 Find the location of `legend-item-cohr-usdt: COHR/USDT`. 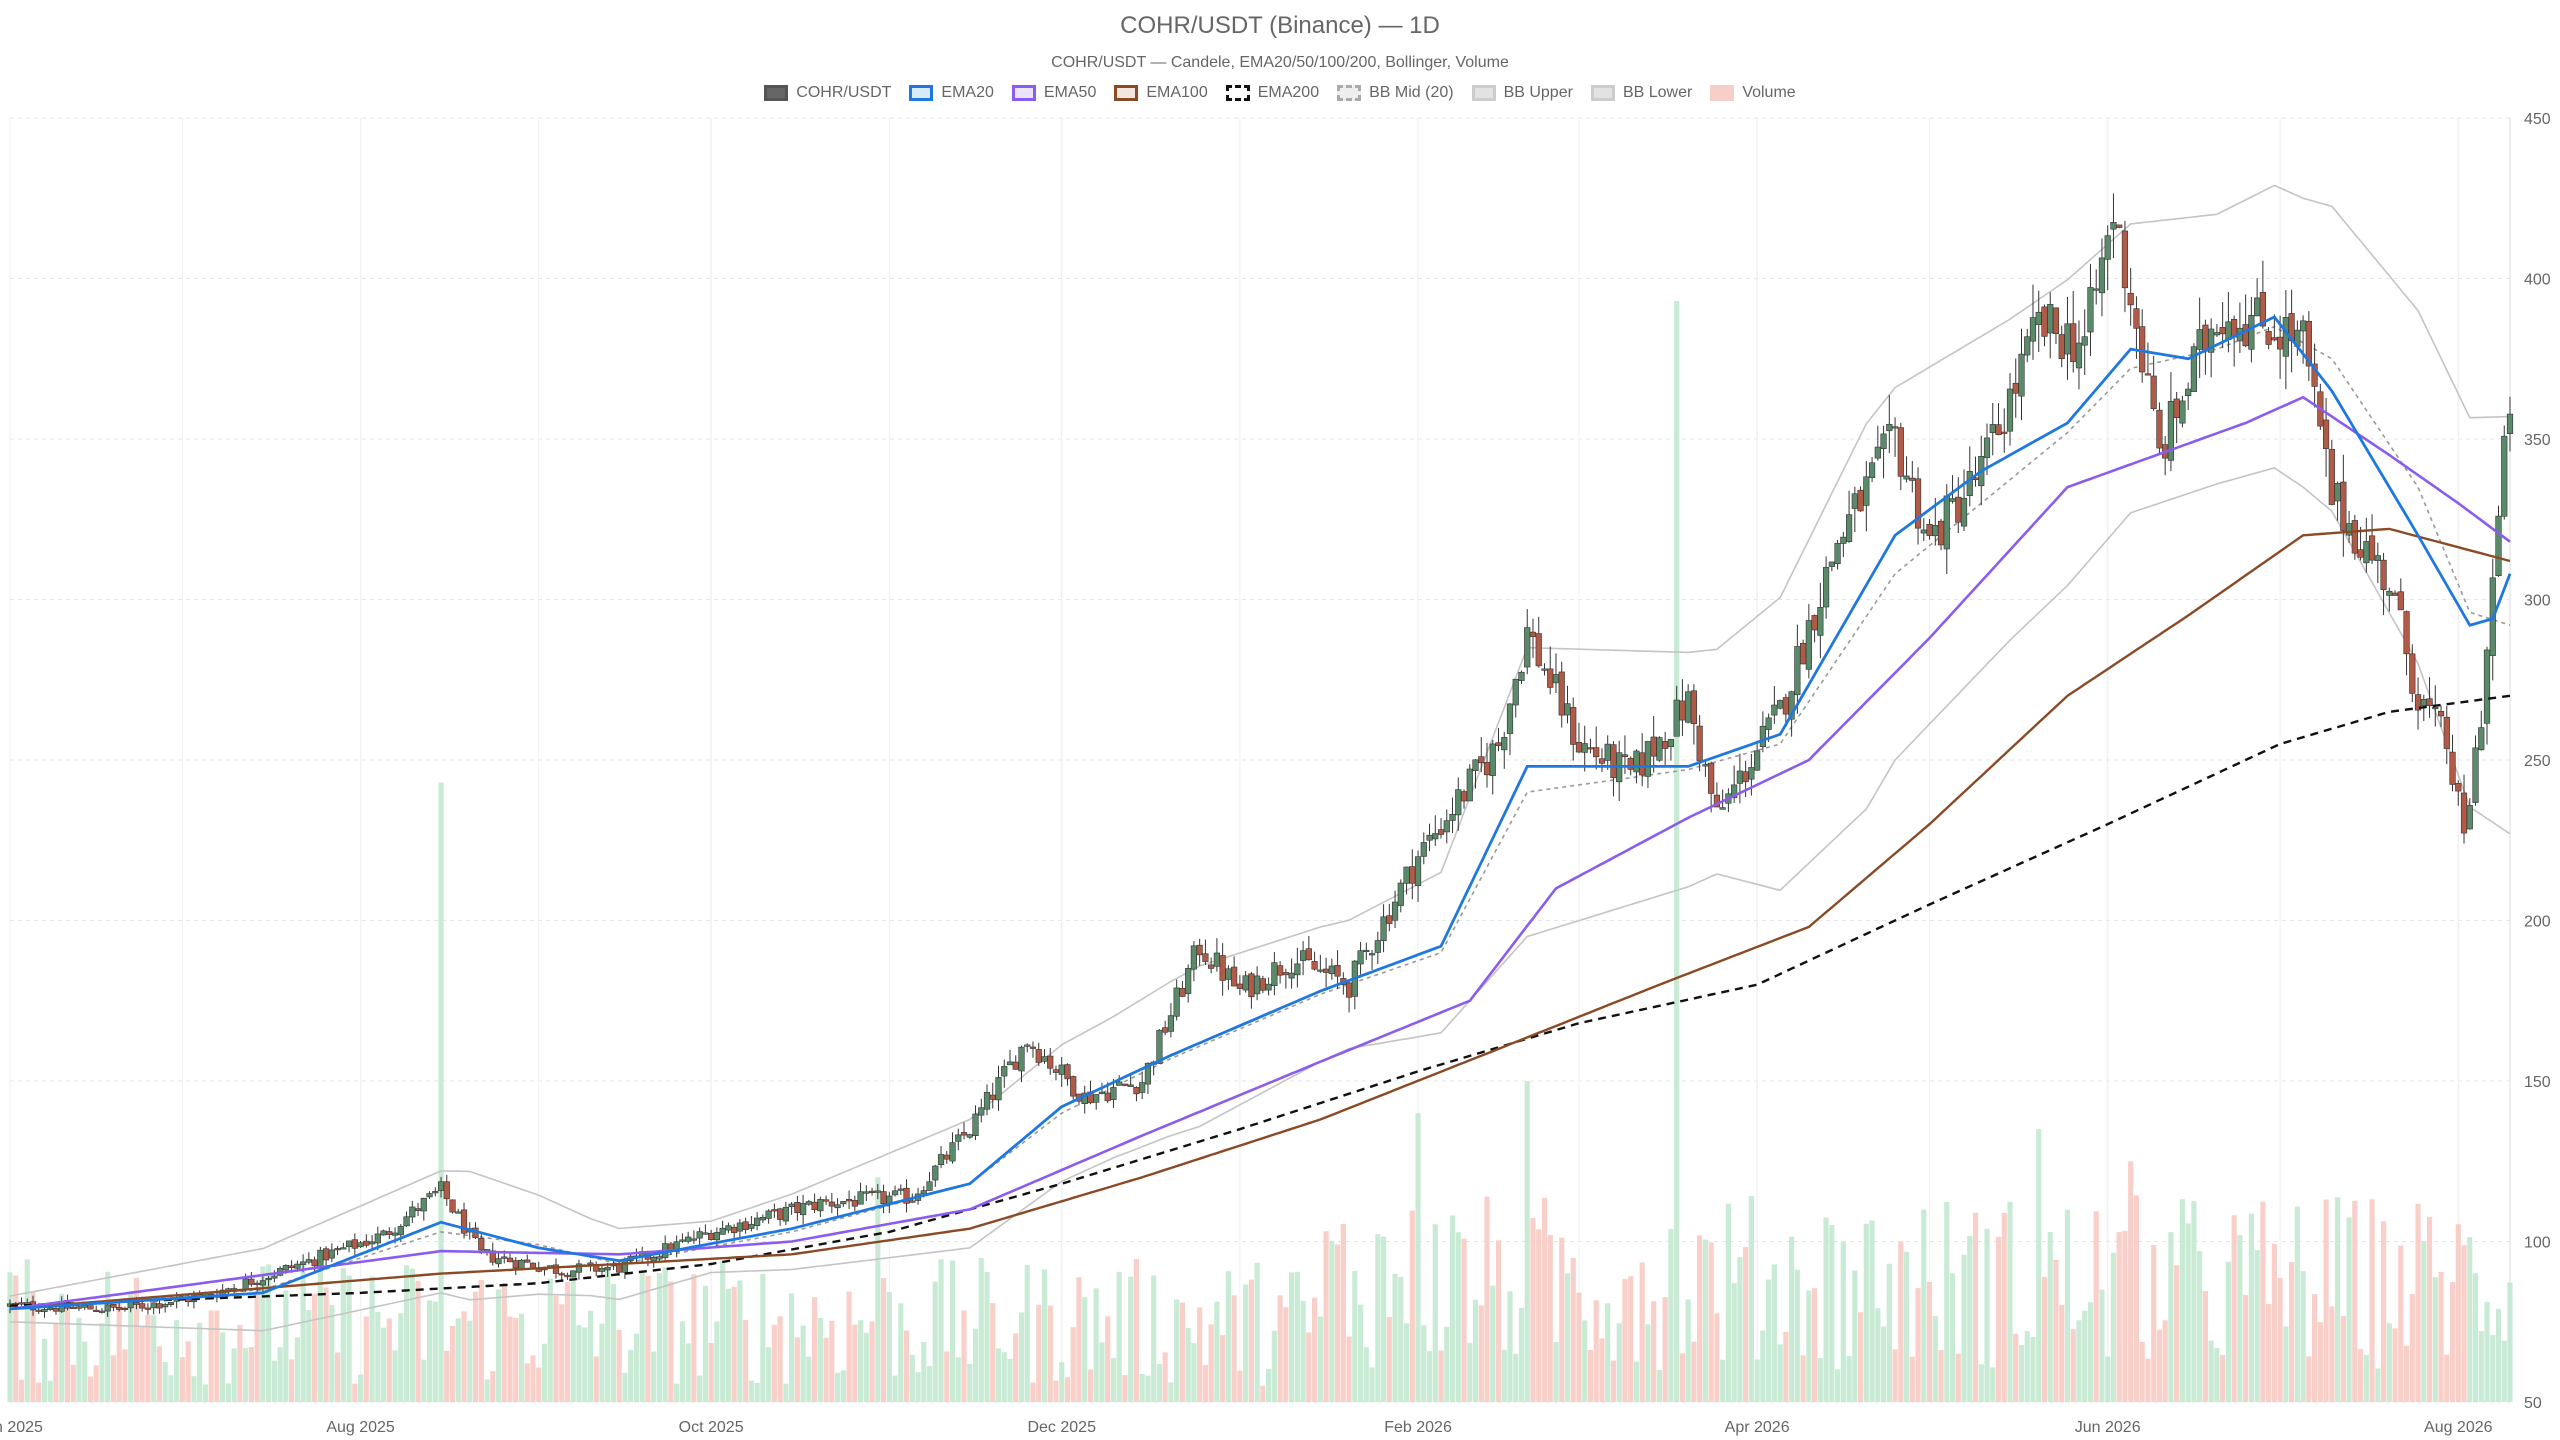

legend-item-cohr-usdt: COHR/USDT is located at coordinates (827, 93).